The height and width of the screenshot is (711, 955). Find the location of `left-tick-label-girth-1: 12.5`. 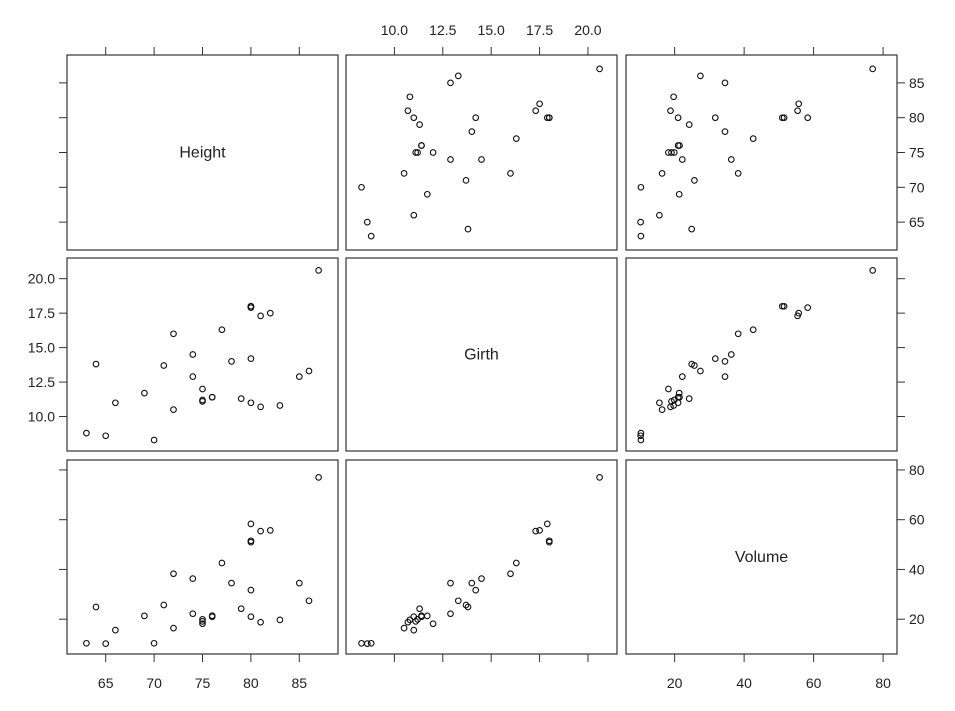

left-tick-label-girth-1: 12.5 is located at coordinates (41, 382).